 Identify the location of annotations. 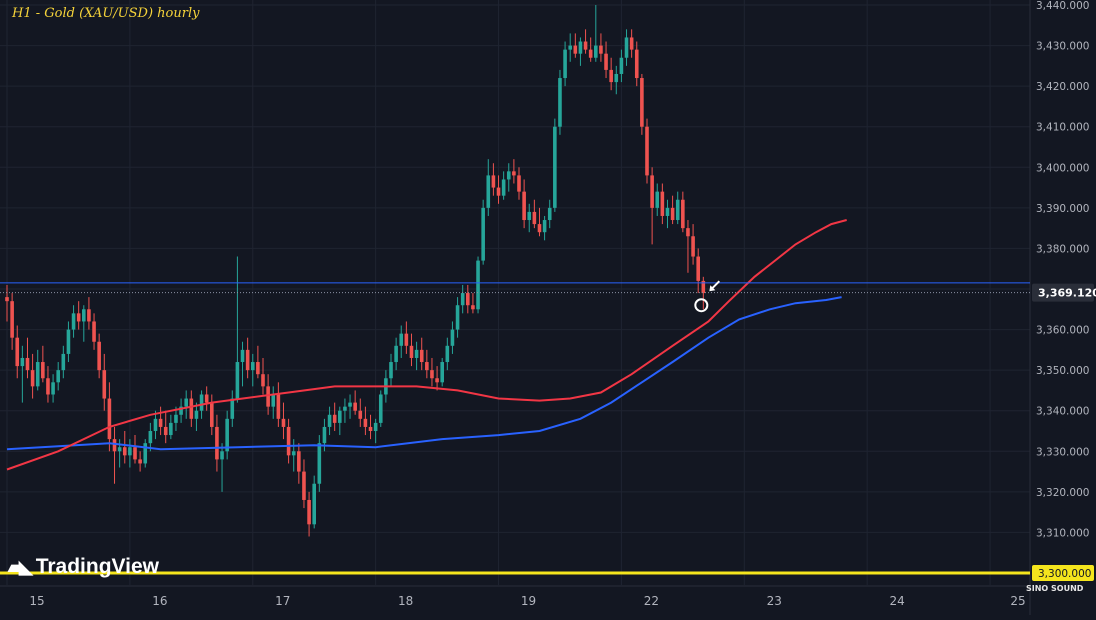
(707, 296).